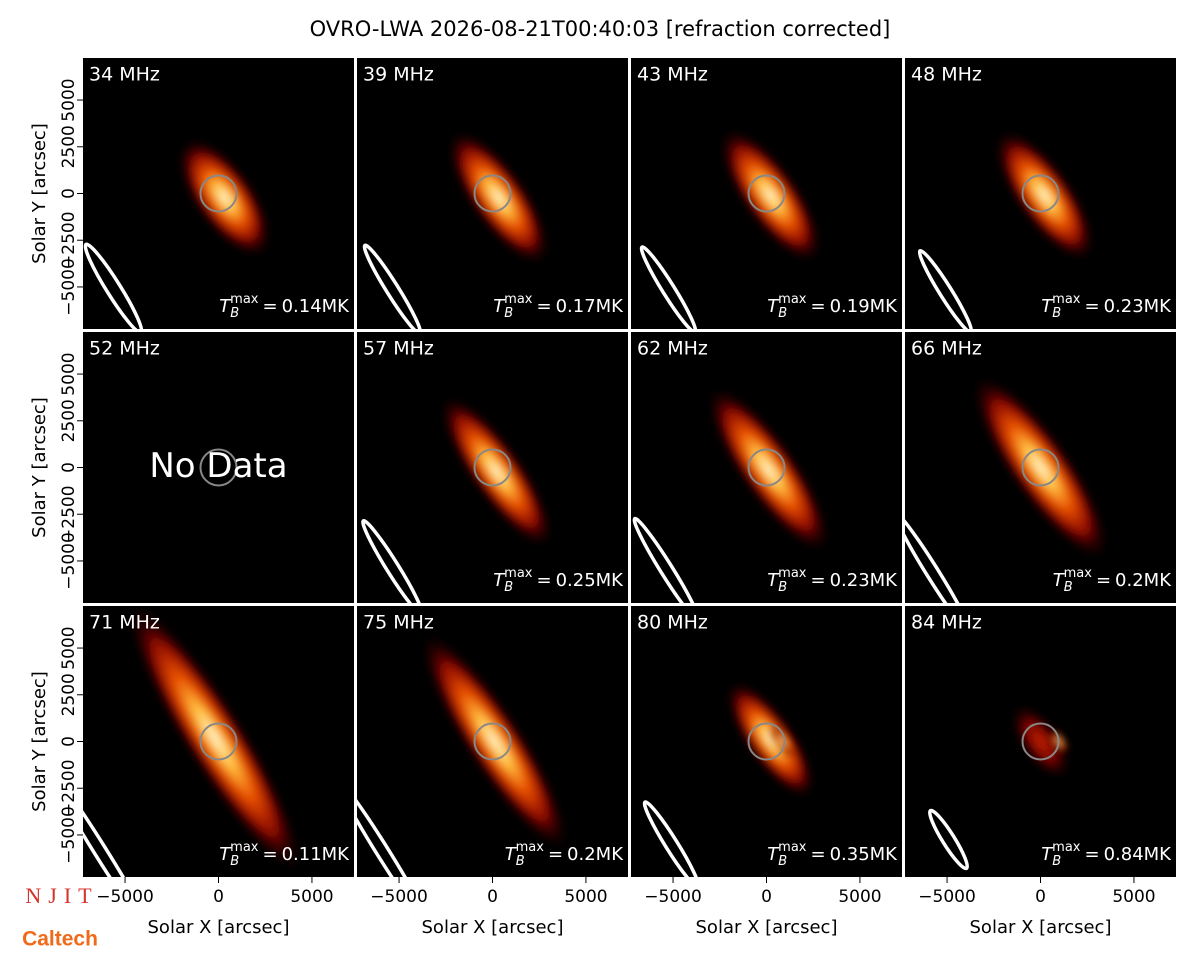 This screenshot has height=975, width=1200. I want to click on value: 0.2MK, so click(595, 854).